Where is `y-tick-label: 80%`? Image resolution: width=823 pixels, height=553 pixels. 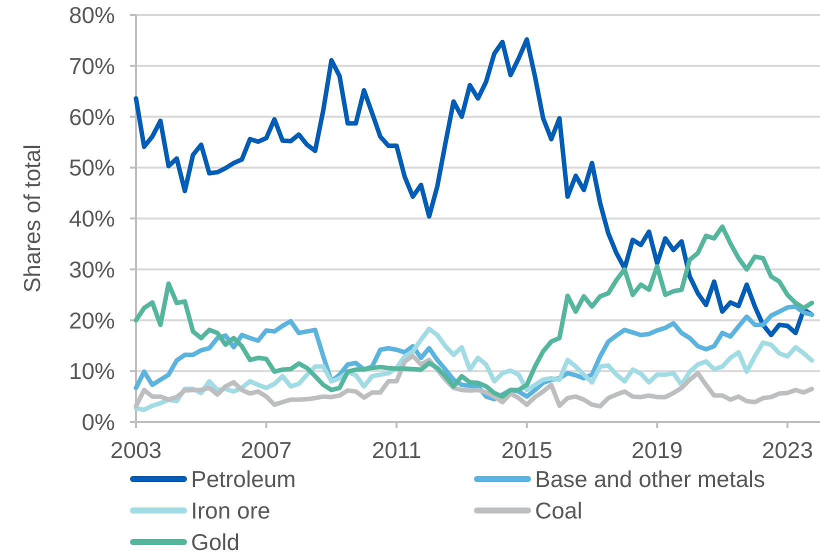
y-tick-label: 80% is located at coordinates (91, 15).